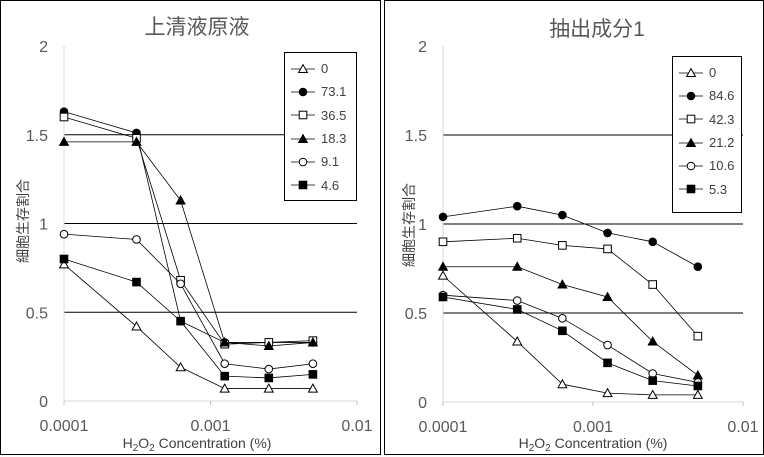 Image resolution: width=764 pixels, height=457 pixels. I want to click on legend-item: 36.5, so click(320, 115).